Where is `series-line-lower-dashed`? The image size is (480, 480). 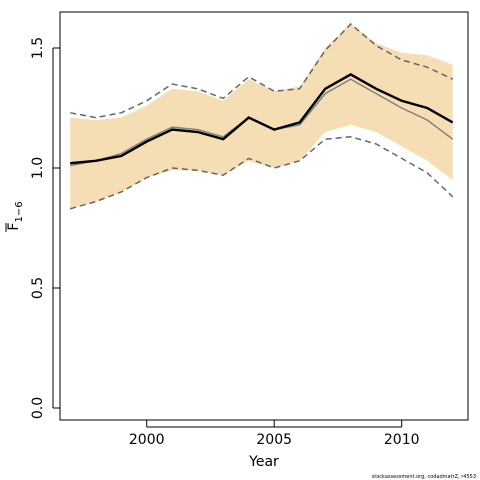
series-line-lower-dashed is located at coordinates (261, 173).